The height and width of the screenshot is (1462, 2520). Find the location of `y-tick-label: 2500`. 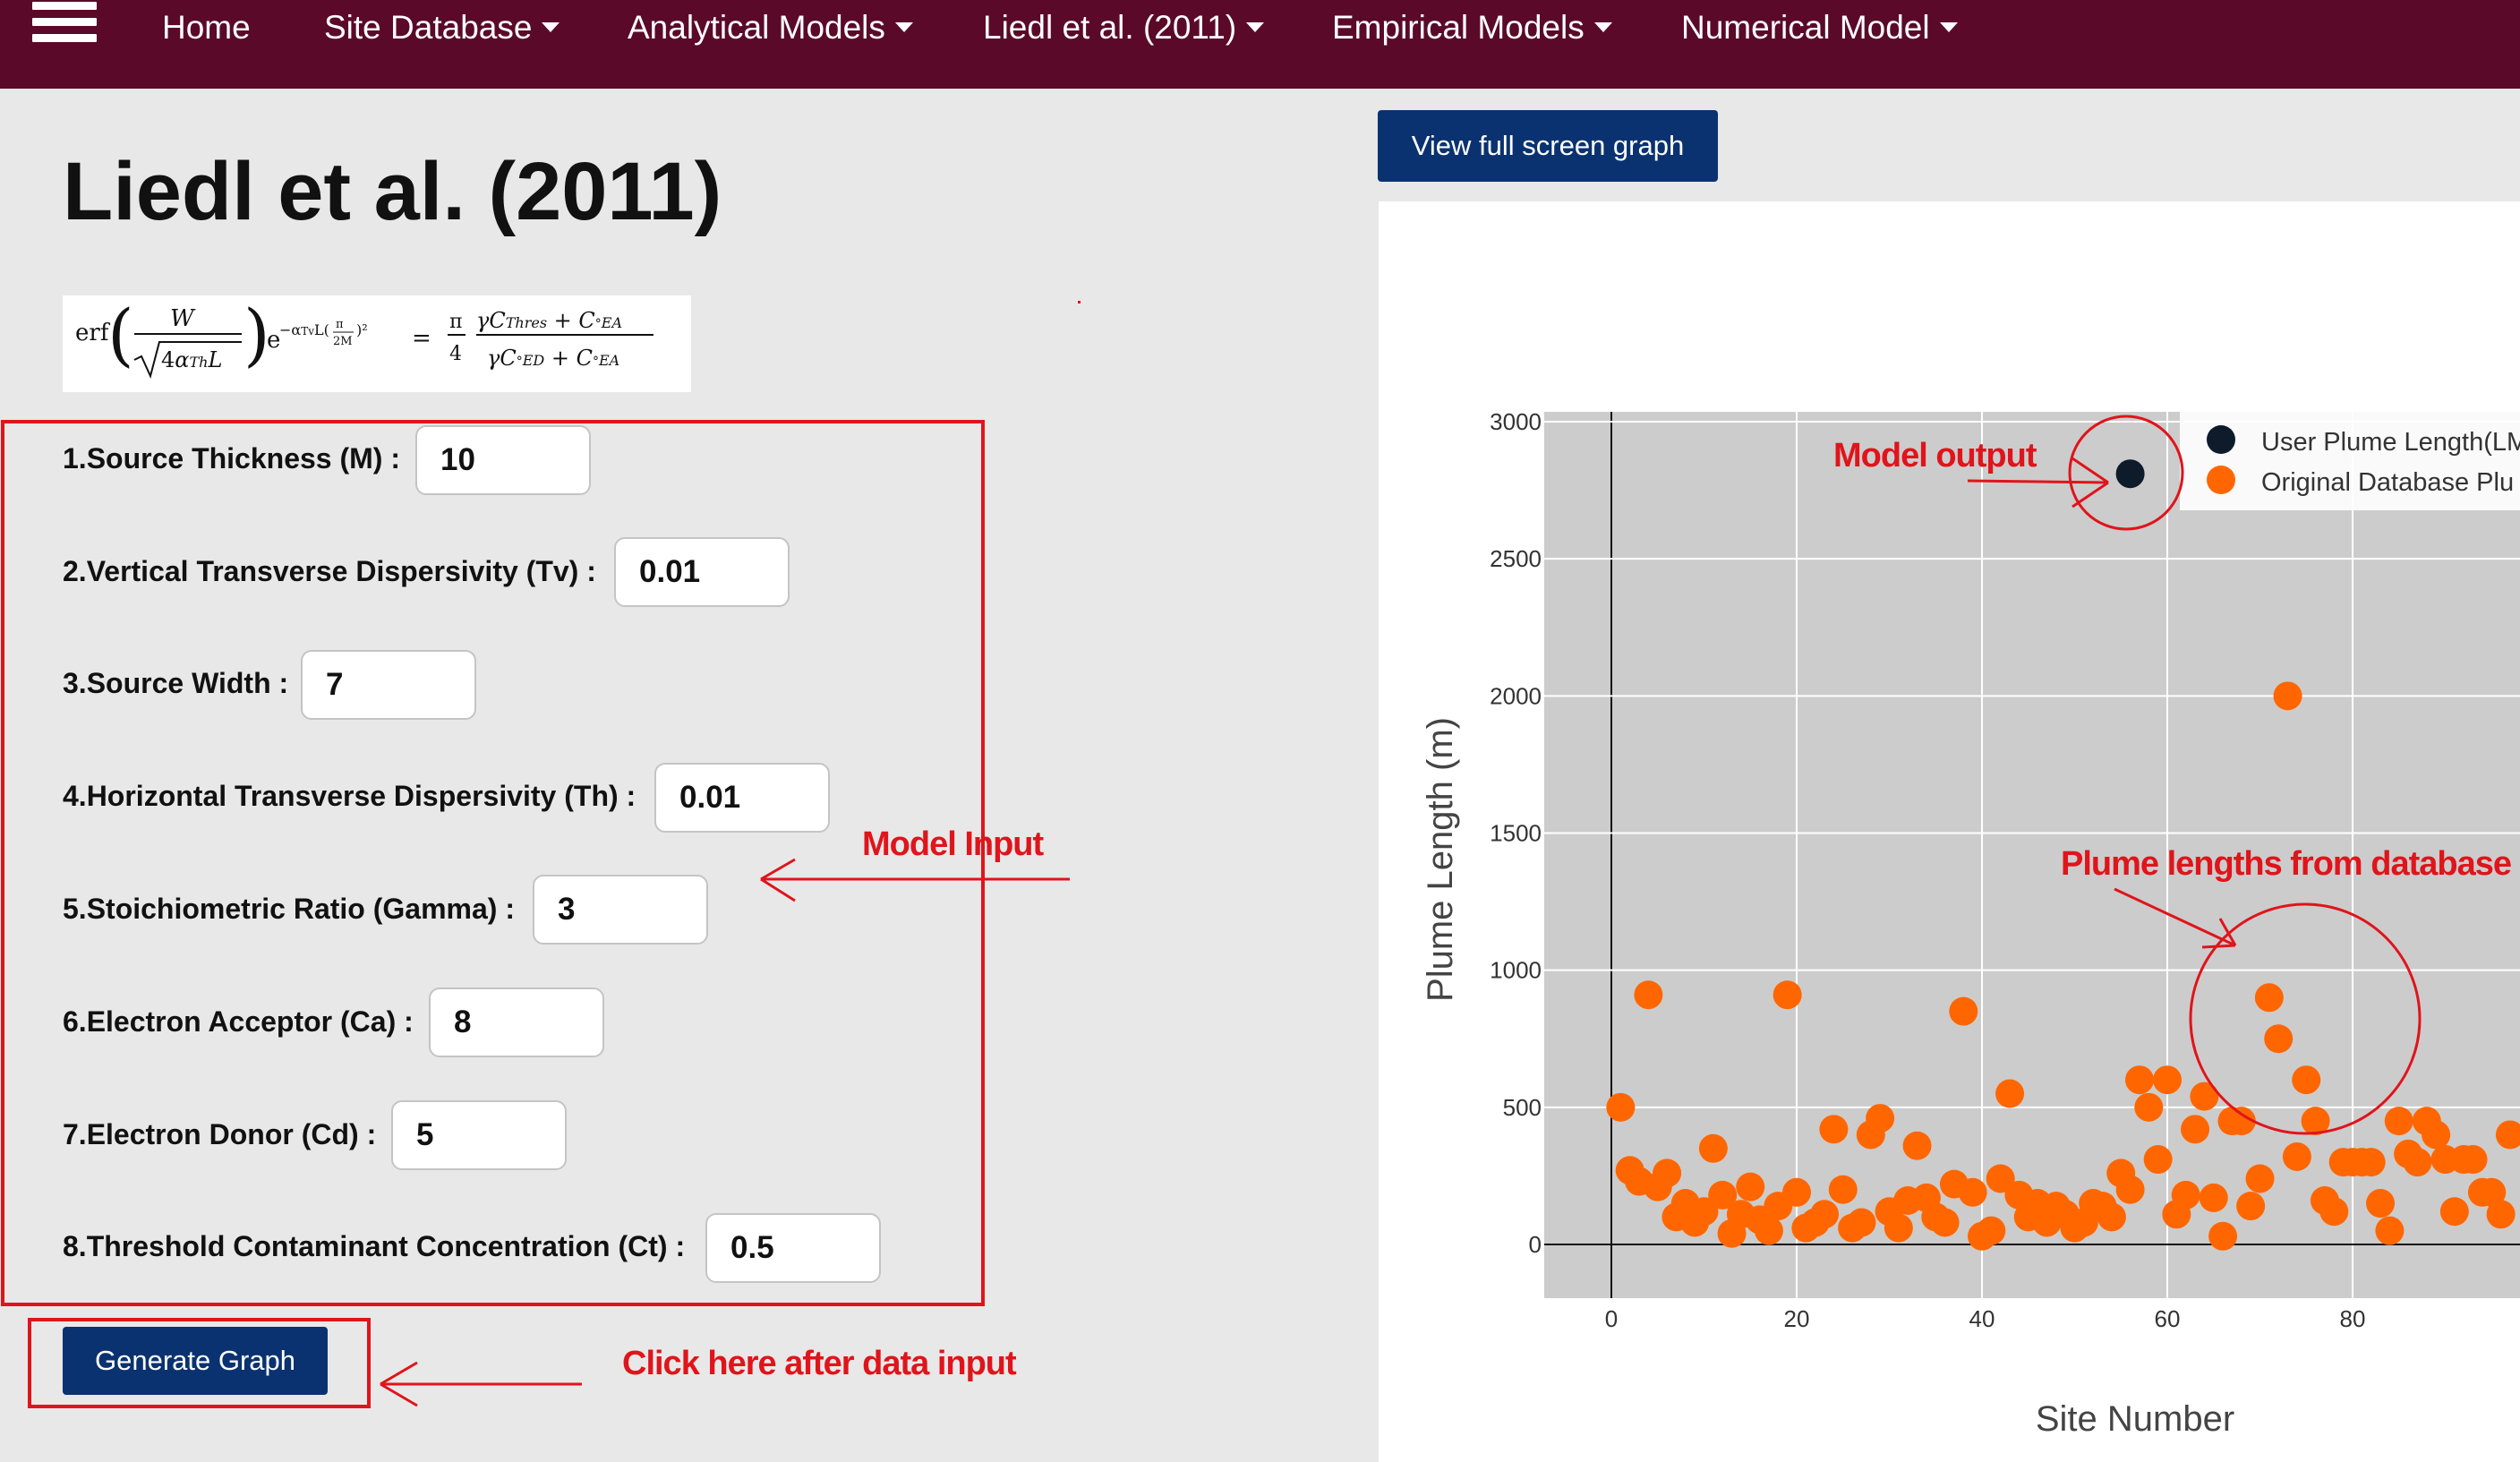

y-tick-label: 2500 is located at coordinates (1516, 558).